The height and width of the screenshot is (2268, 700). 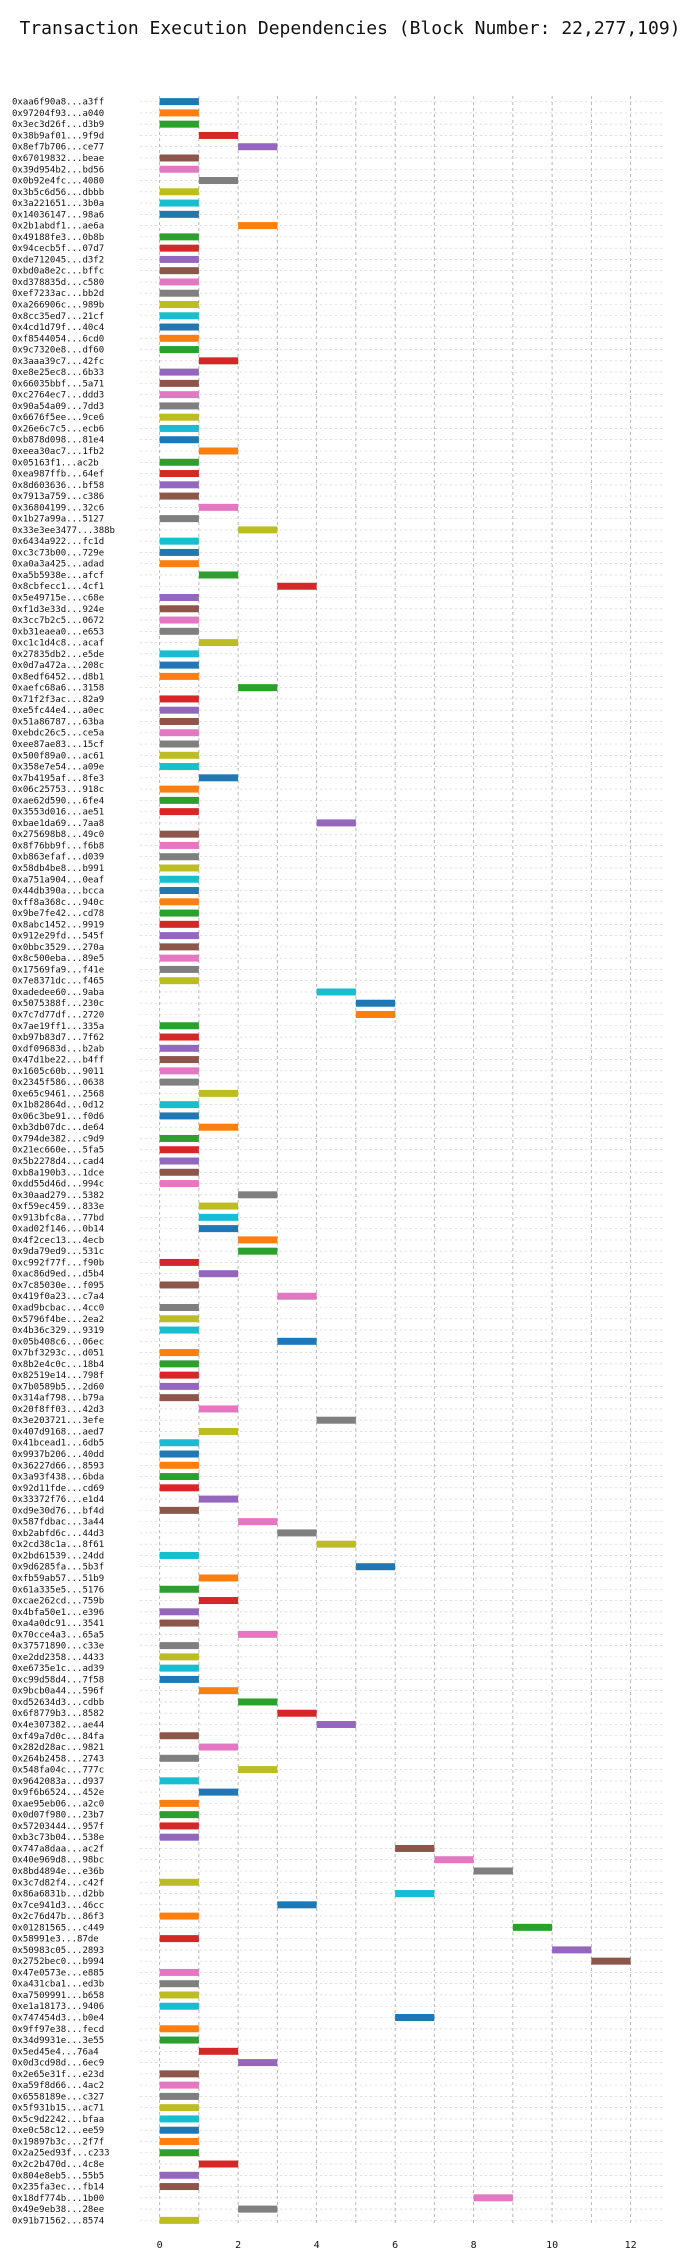 I want to click on transaction-label: 0xe5fc44e4...a0ec, so click(x=58, y=711).